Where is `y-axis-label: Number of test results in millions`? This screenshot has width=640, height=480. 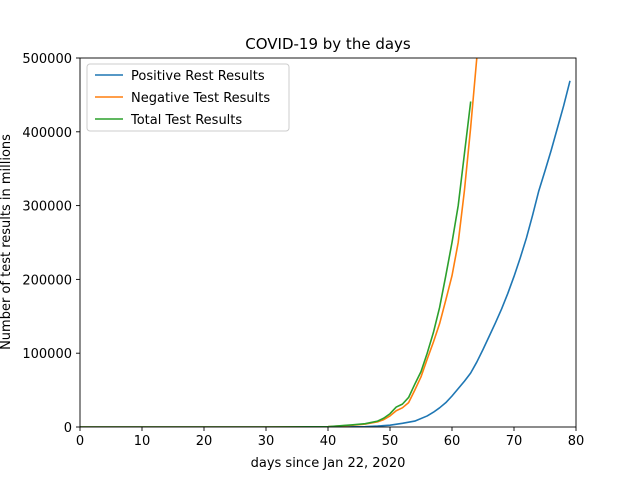 y-axis-label: Number of test results in millions is located at coordinates (7, 242).